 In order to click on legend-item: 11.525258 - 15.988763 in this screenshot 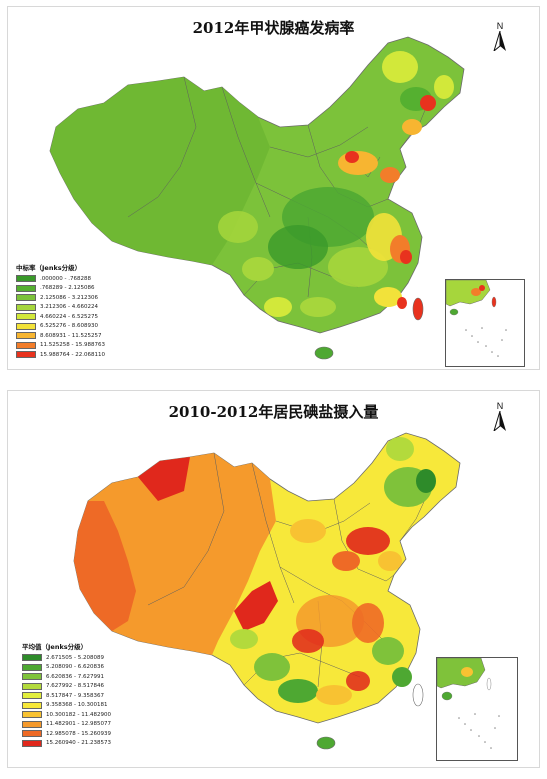, I will do `click(60, 346)`.